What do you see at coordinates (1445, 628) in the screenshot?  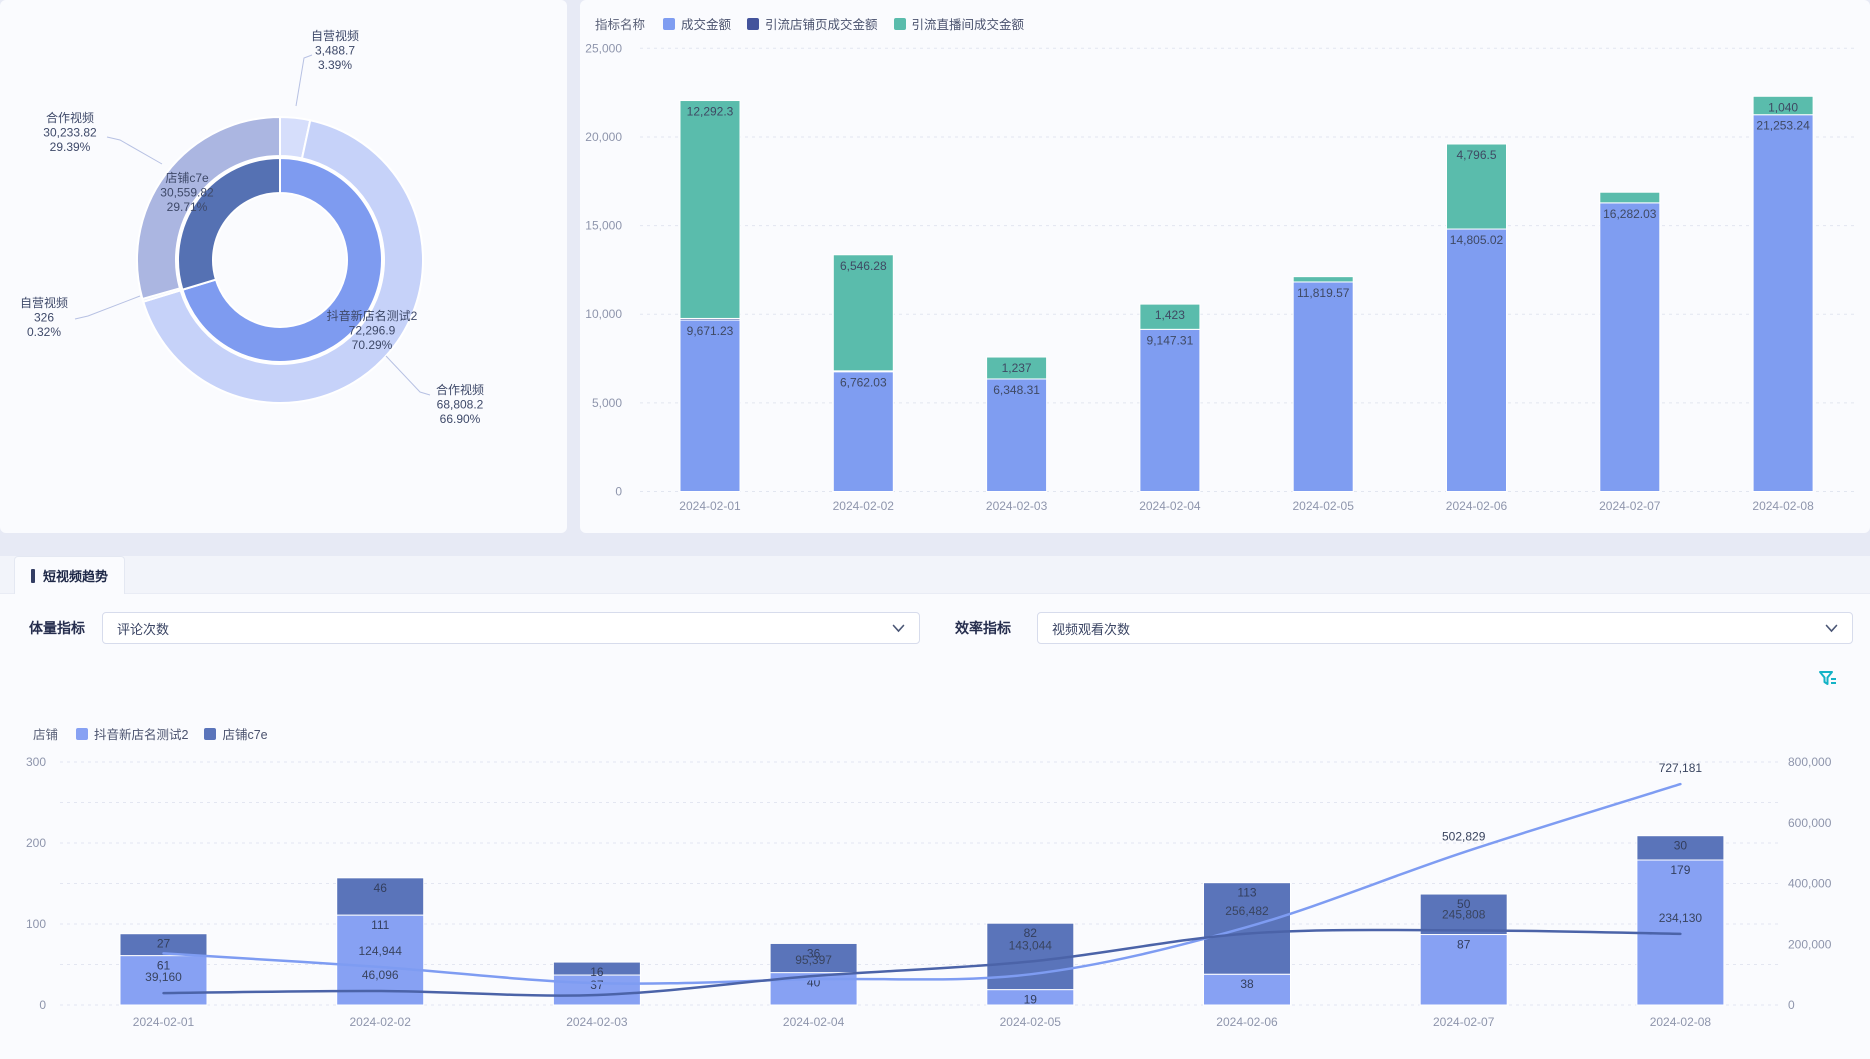 I see `efficiency-metric-select: 视频观看次数` at bounding box center [1445, 628].